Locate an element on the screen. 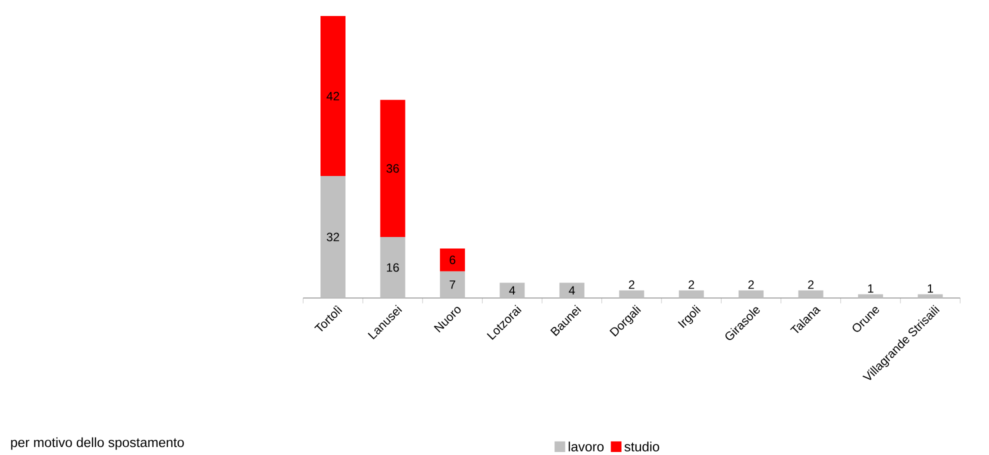  data-label: 7 is located at coordinates (453, 284).